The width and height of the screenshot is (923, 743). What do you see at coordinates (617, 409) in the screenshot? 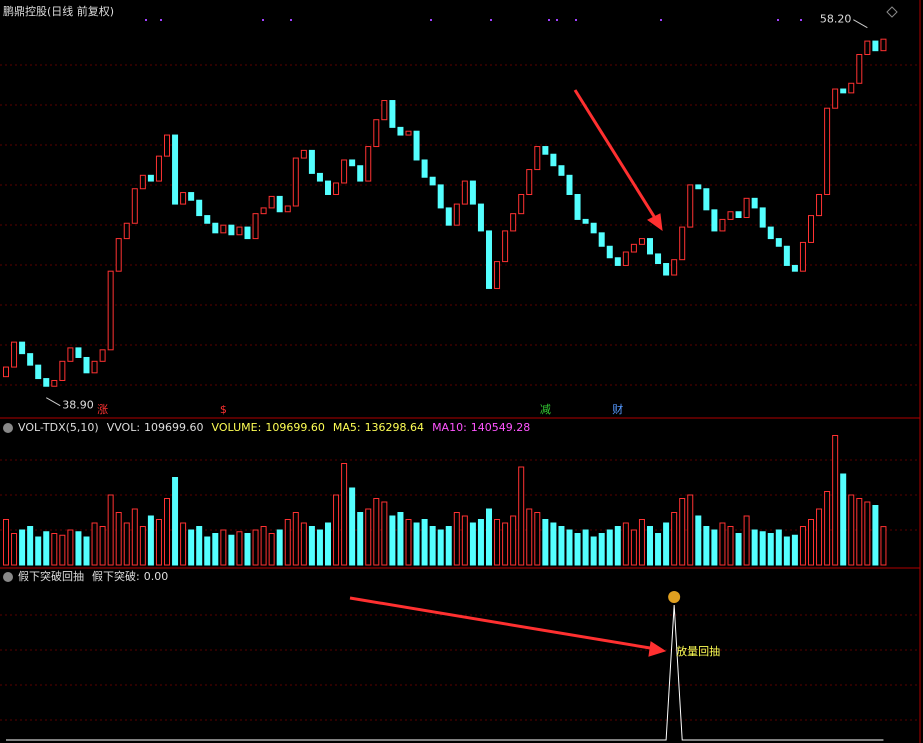
I see `event-marker: 财` at bounding box center [617, 409].